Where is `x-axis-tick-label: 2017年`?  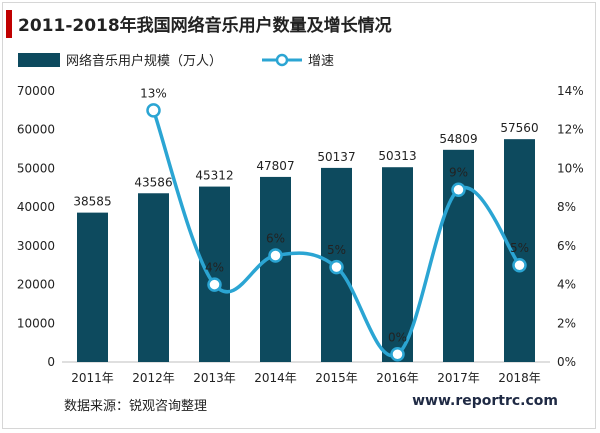
x-axis-tick-label: 2017年 is located at coordinates (458, 378).